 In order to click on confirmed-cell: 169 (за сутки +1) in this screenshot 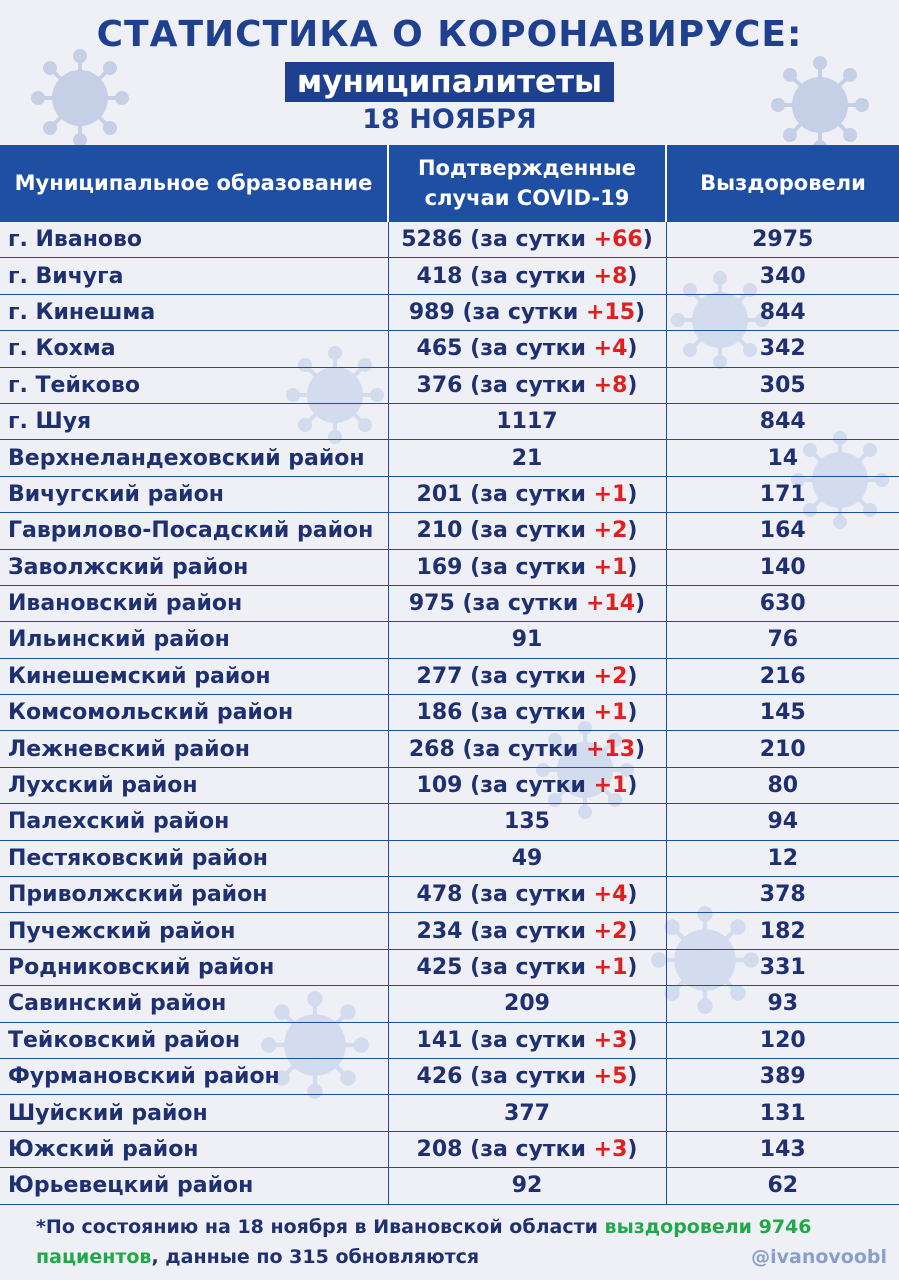, I will do `click(527, 567)`.